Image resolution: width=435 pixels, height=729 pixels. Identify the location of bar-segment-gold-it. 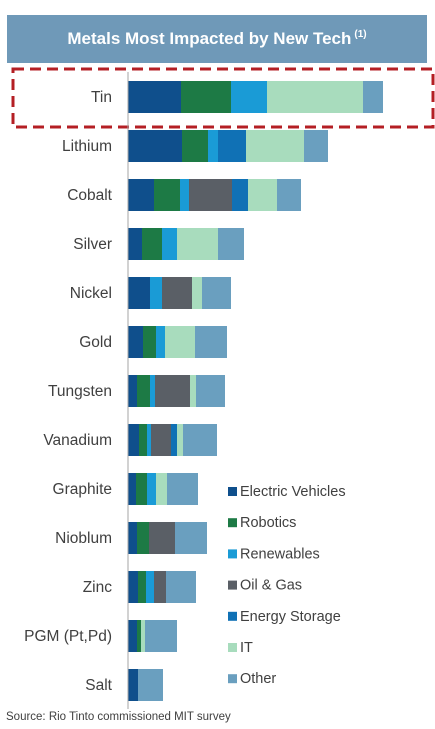
(180, 342).